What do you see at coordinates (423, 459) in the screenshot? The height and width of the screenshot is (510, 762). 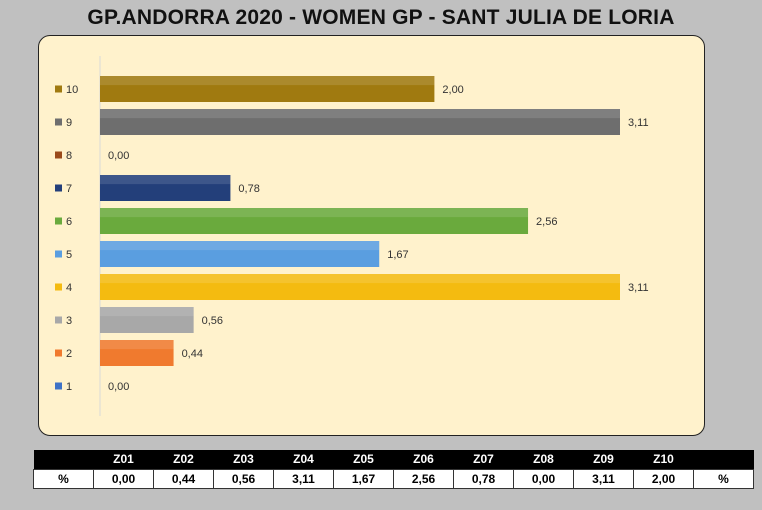 I see `header-z06: Z06` at bounding box center [423, 459].